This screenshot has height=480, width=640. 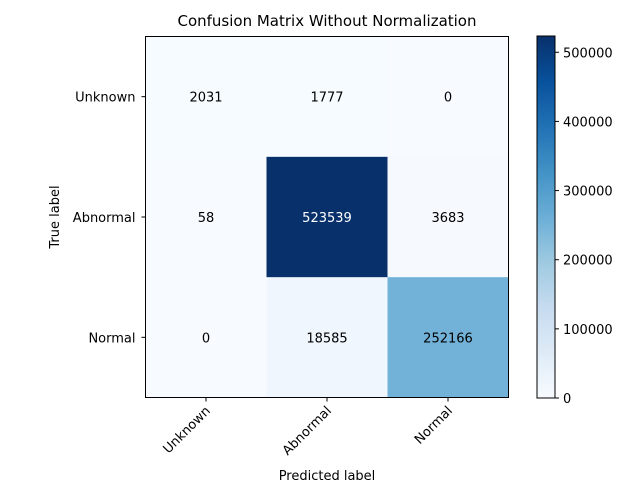 I want to click on cell-value-label: 58, so click(x=206, y=218).